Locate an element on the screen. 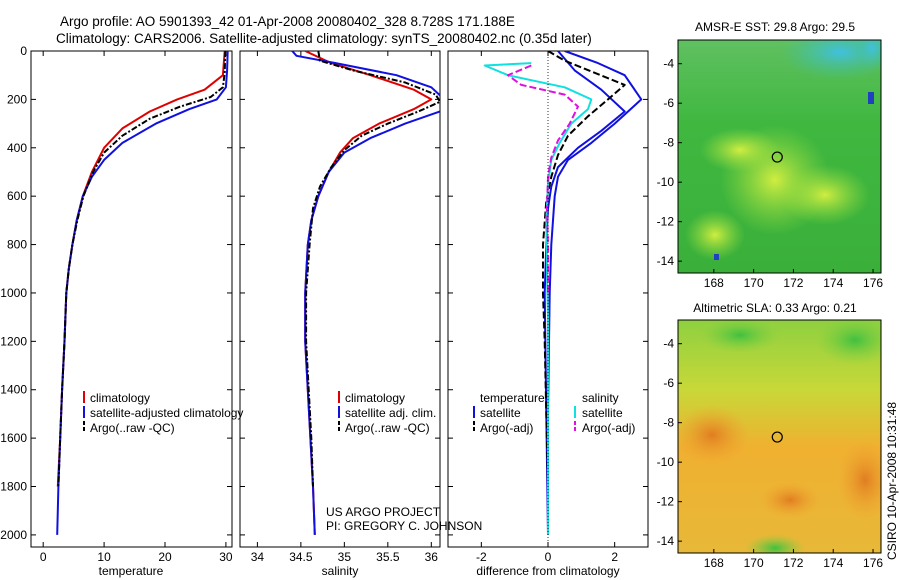  y-tick-label: 1200 is located at coordinates (13, 341).